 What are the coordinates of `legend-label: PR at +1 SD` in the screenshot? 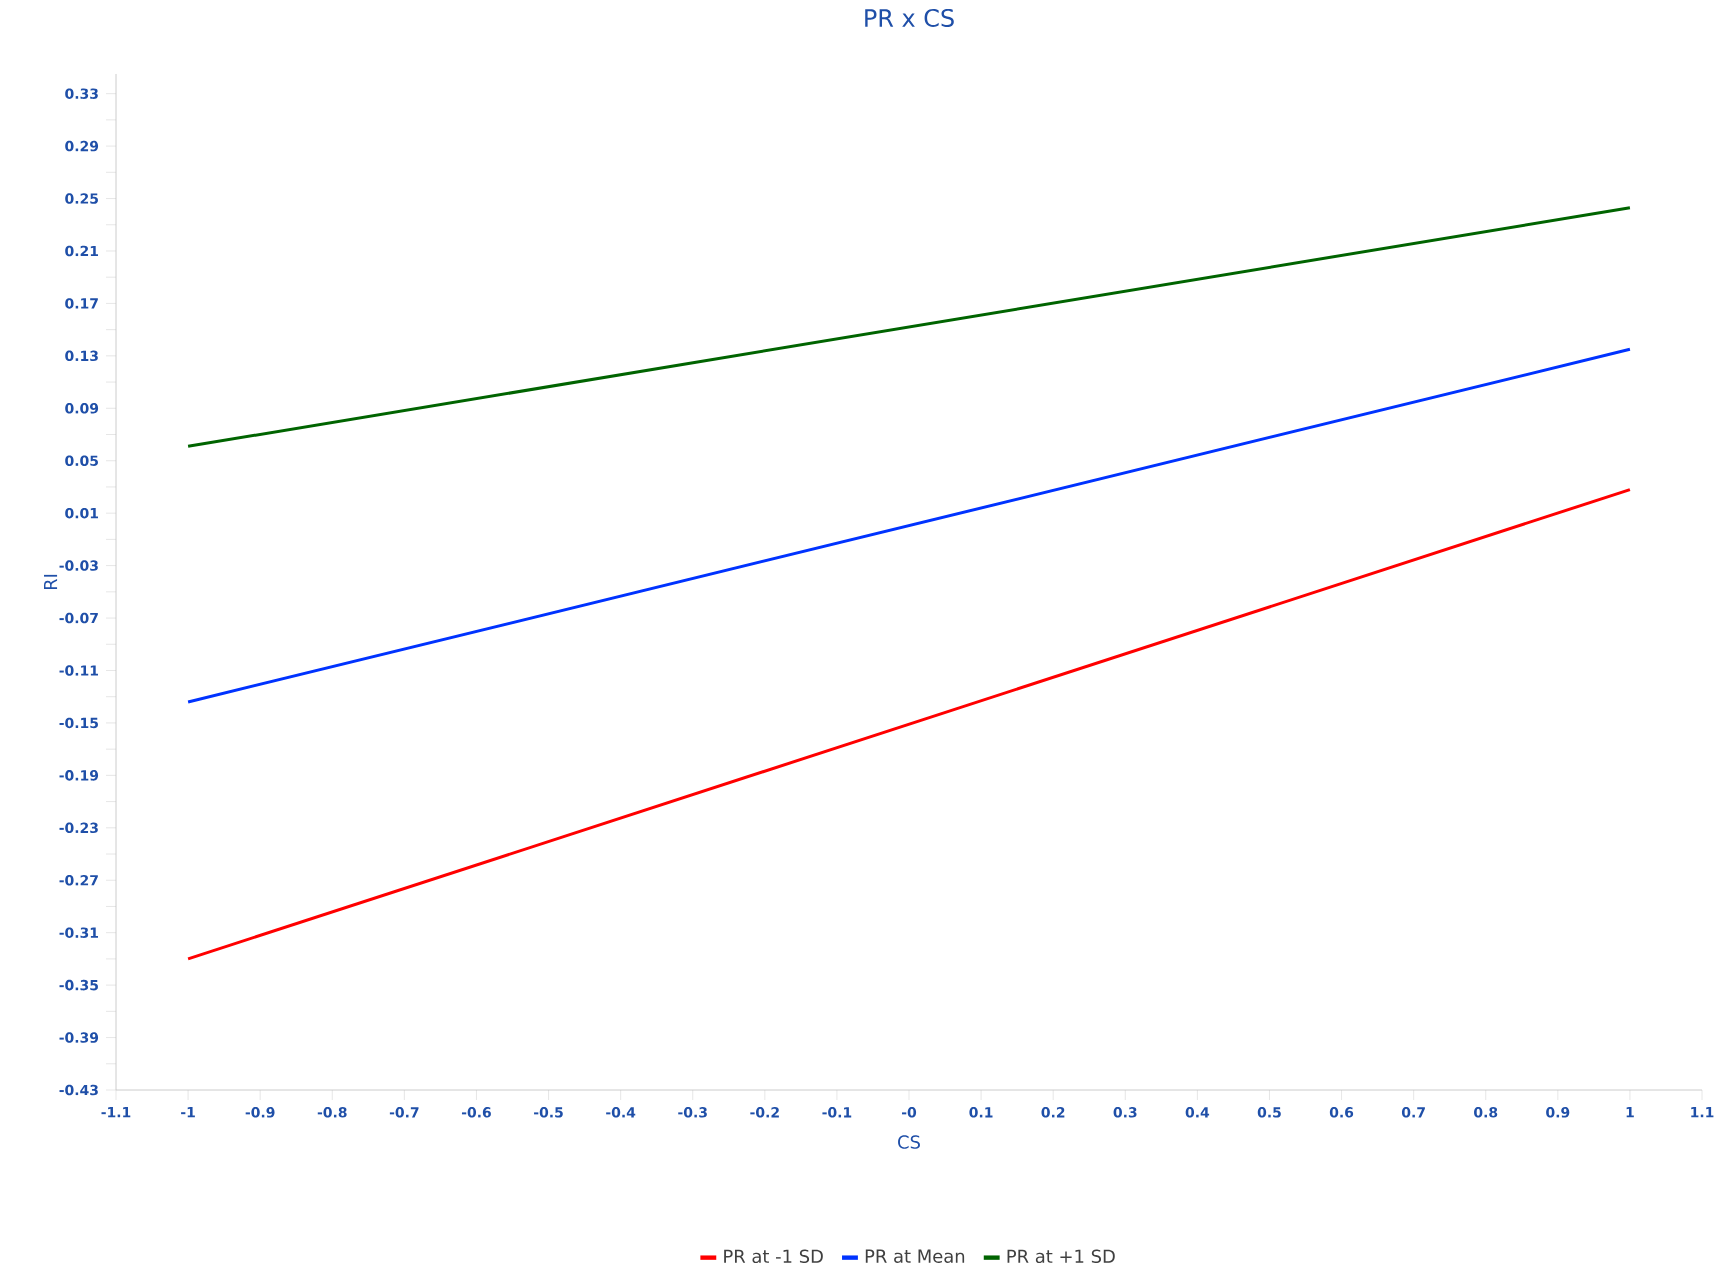 It's located at (1061, 1256).